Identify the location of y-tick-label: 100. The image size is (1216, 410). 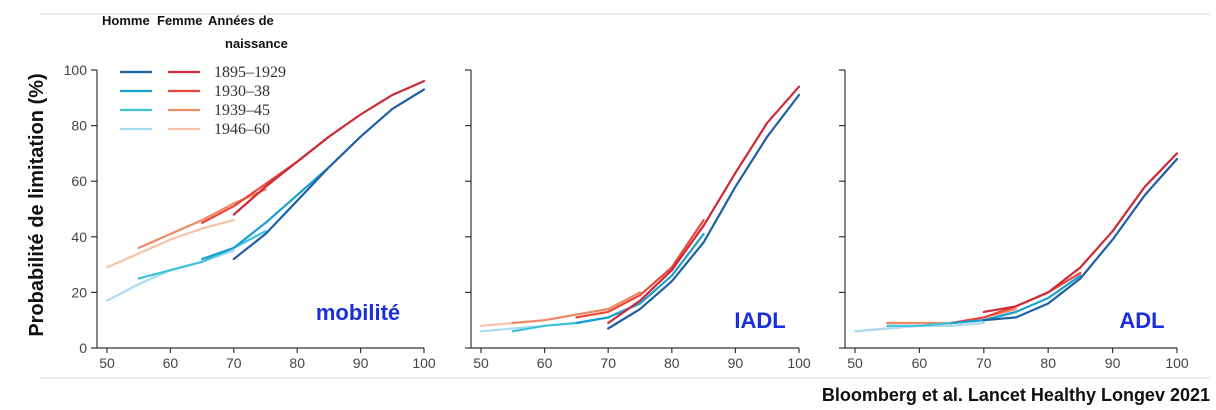
(76, 70).